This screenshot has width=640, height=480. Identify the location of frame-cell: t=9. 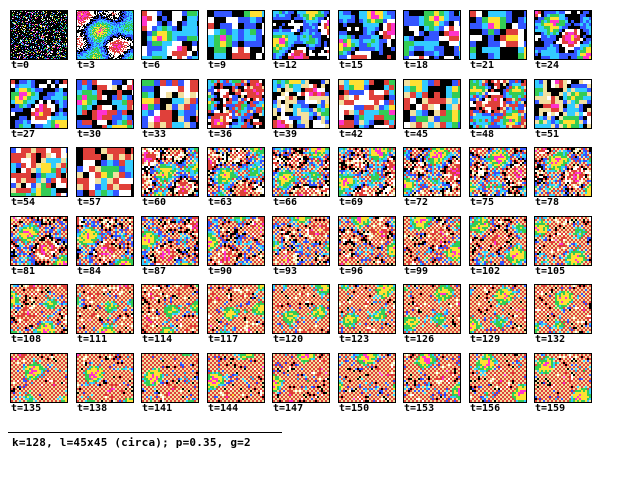
(236, 40).